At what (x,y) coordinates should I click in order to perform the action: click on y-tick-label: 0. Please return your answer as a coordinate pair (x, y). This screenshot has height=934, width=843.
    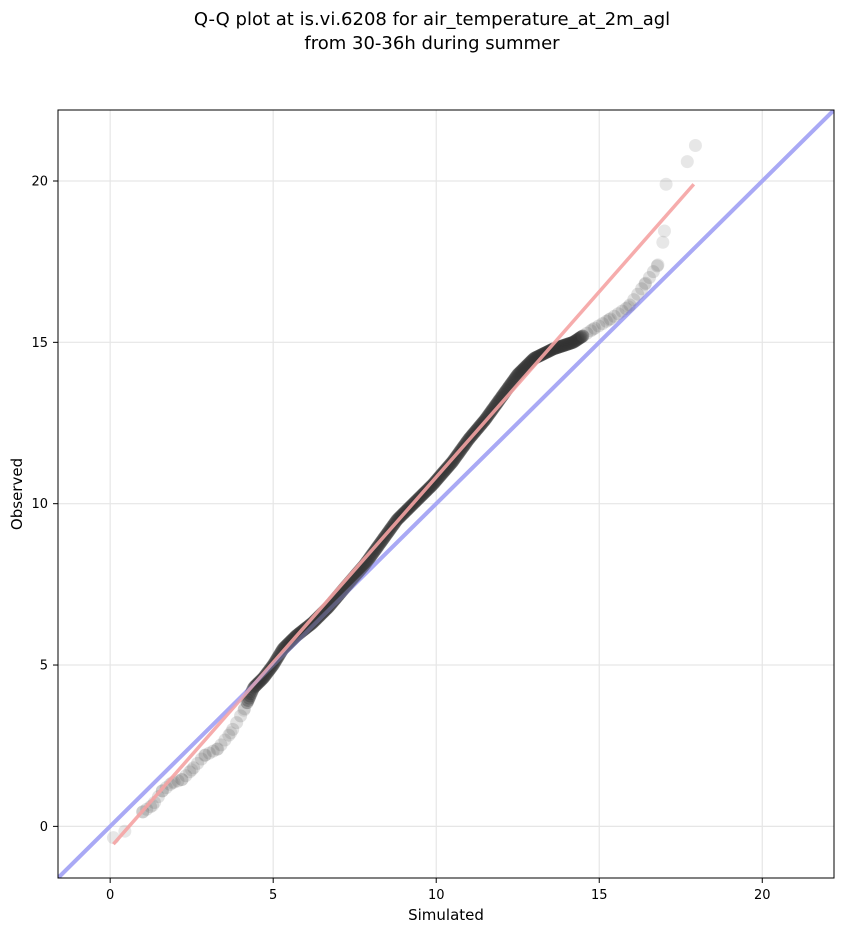
    Looking at the image, I should click on (44, 827).